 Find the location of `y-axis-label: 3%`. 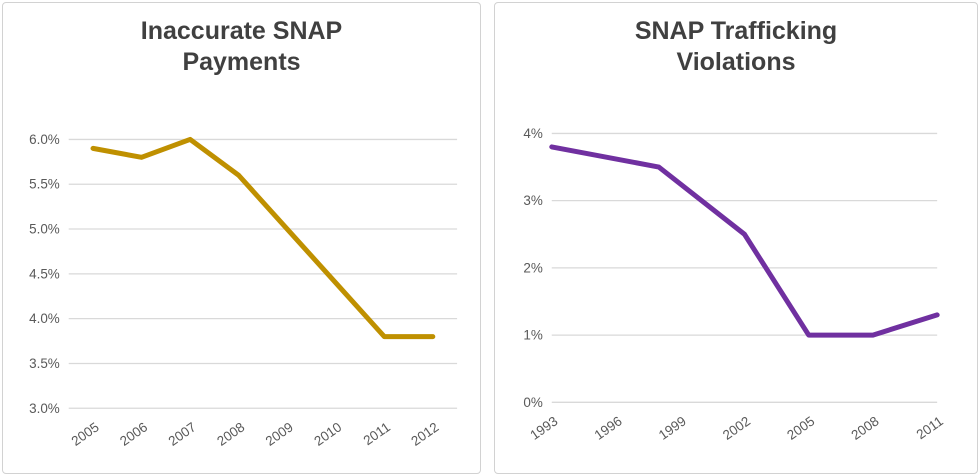

y-axis-label: 3% is located at coordinates (532, 200).